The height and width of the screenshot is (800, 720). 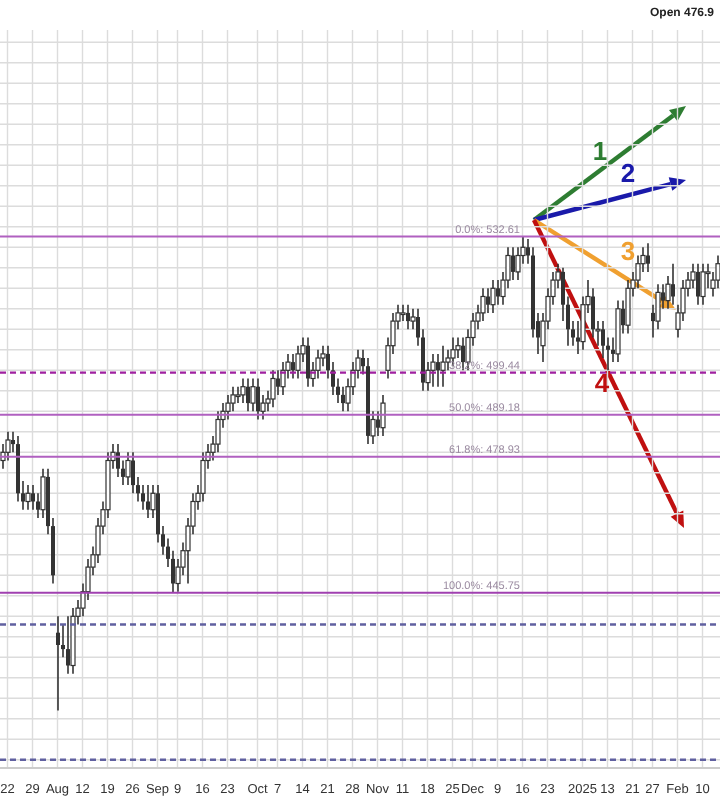 I want to click on annotation: 4, so click(x=602, y=383).